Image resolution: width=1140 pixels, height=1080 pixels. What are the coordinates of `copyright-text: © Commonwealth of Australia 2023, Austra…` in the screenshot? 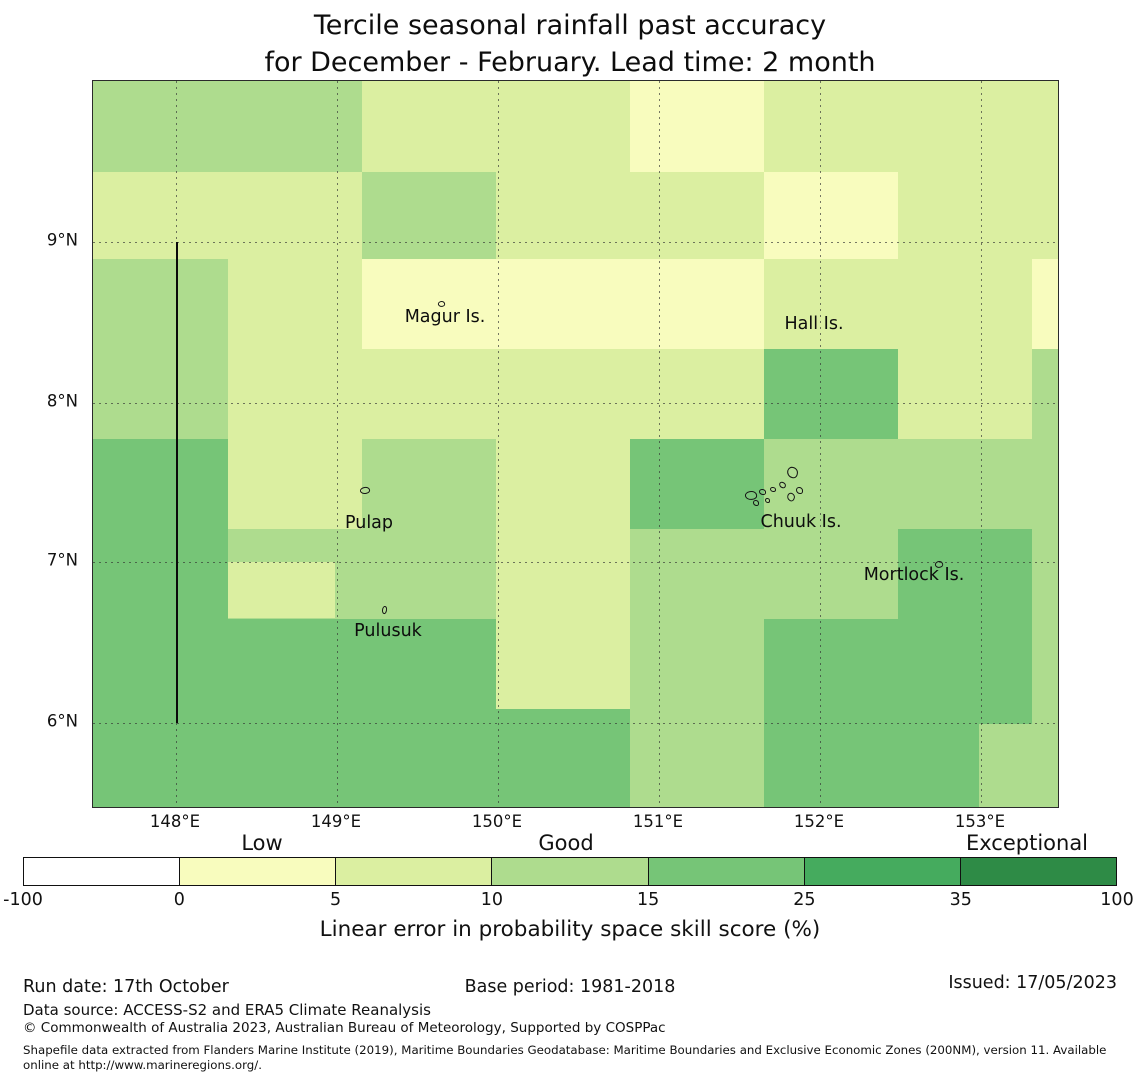 It's located at (344, 1028).